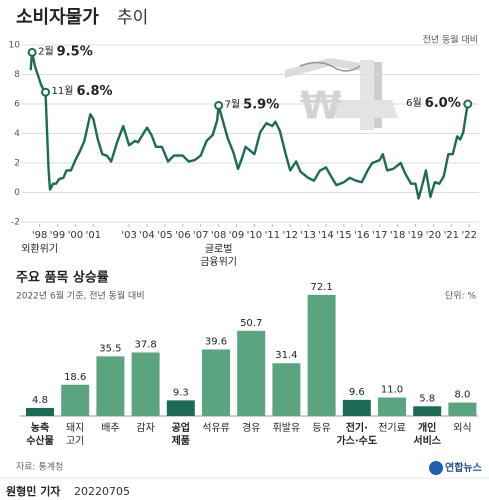 This screenshot has height=500, width=489. I want to click on x-tick-label: '00, so click(75, 235).